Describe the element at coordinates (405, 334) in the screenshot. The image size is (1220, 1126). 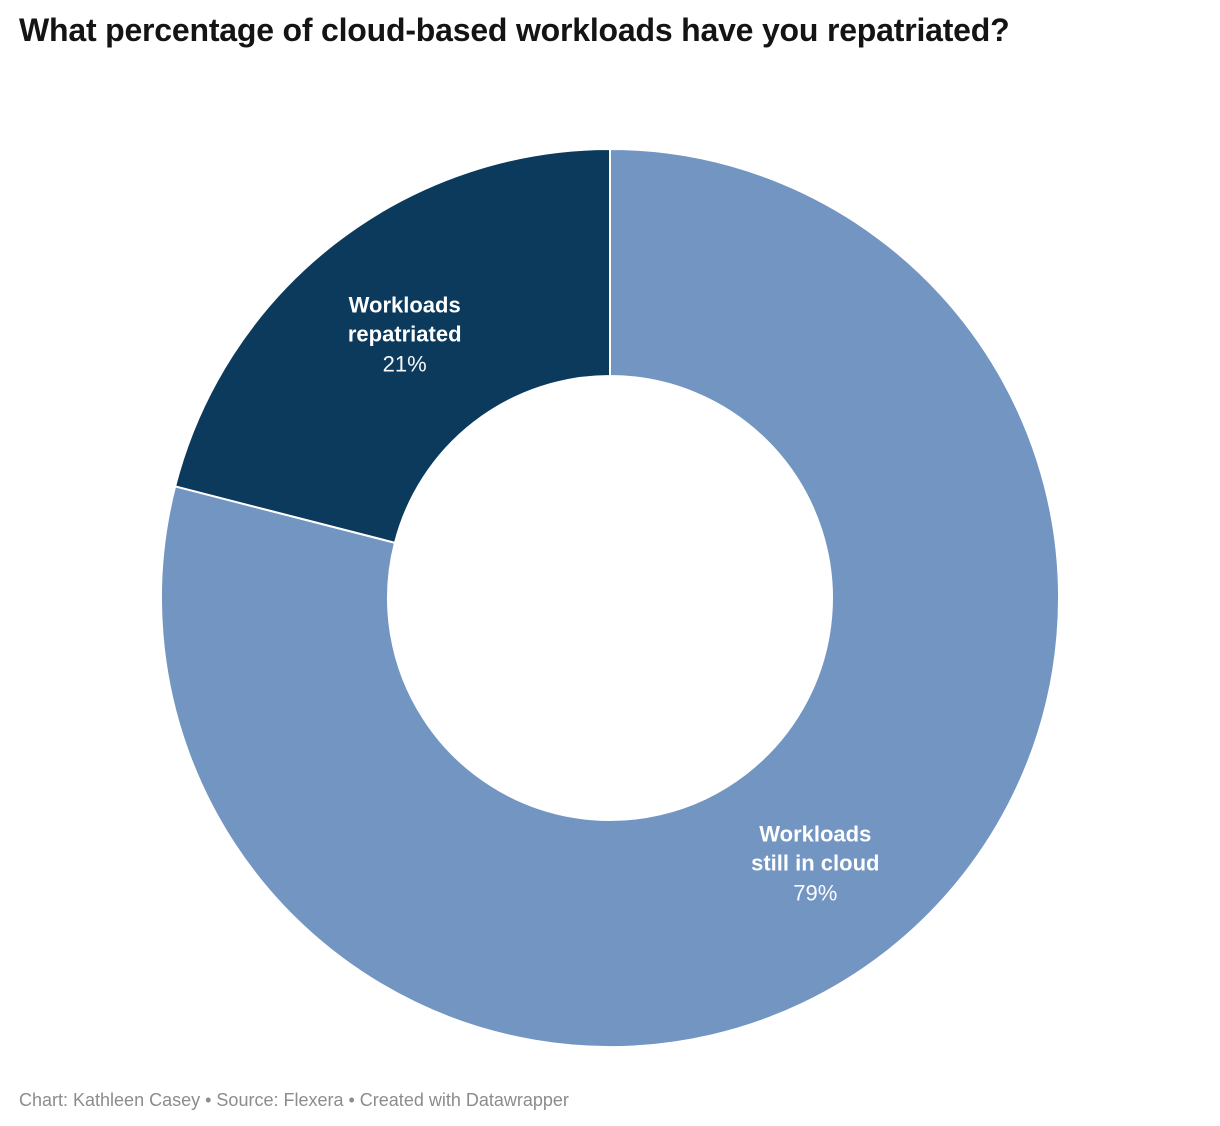
I see `slice-label-workloads-repatriated: Workloads repatriated 21%` at that location.